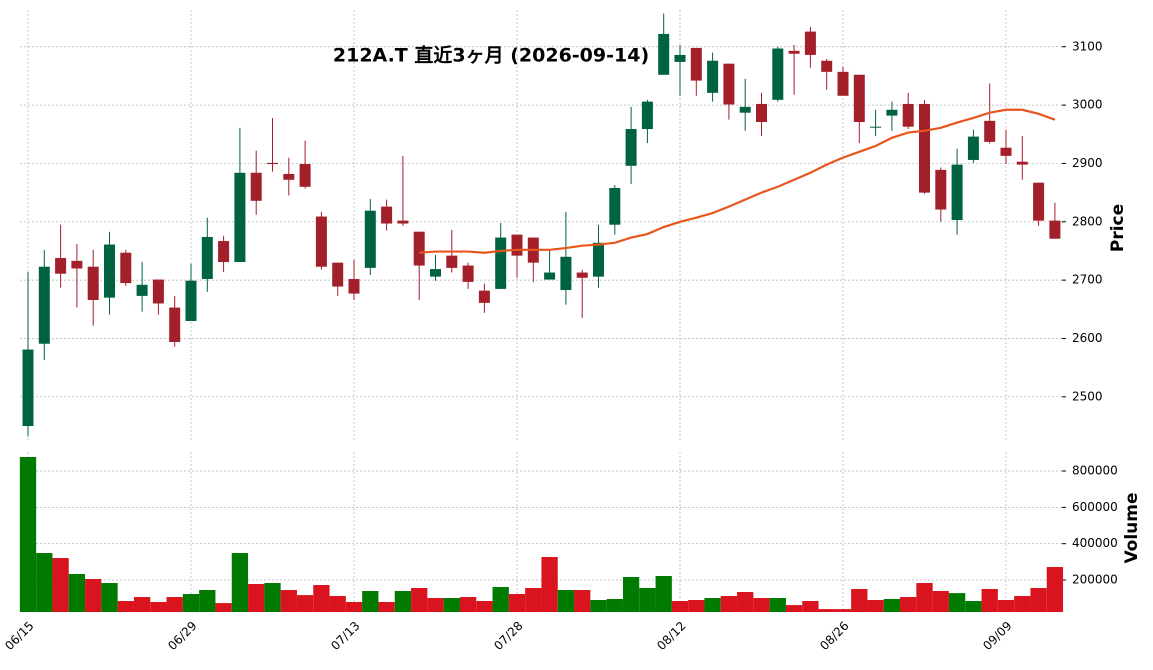 The height and width of the screenshot is (670, 1153). I want to click on volume-axis-label: Volume, so click(1132, 527).